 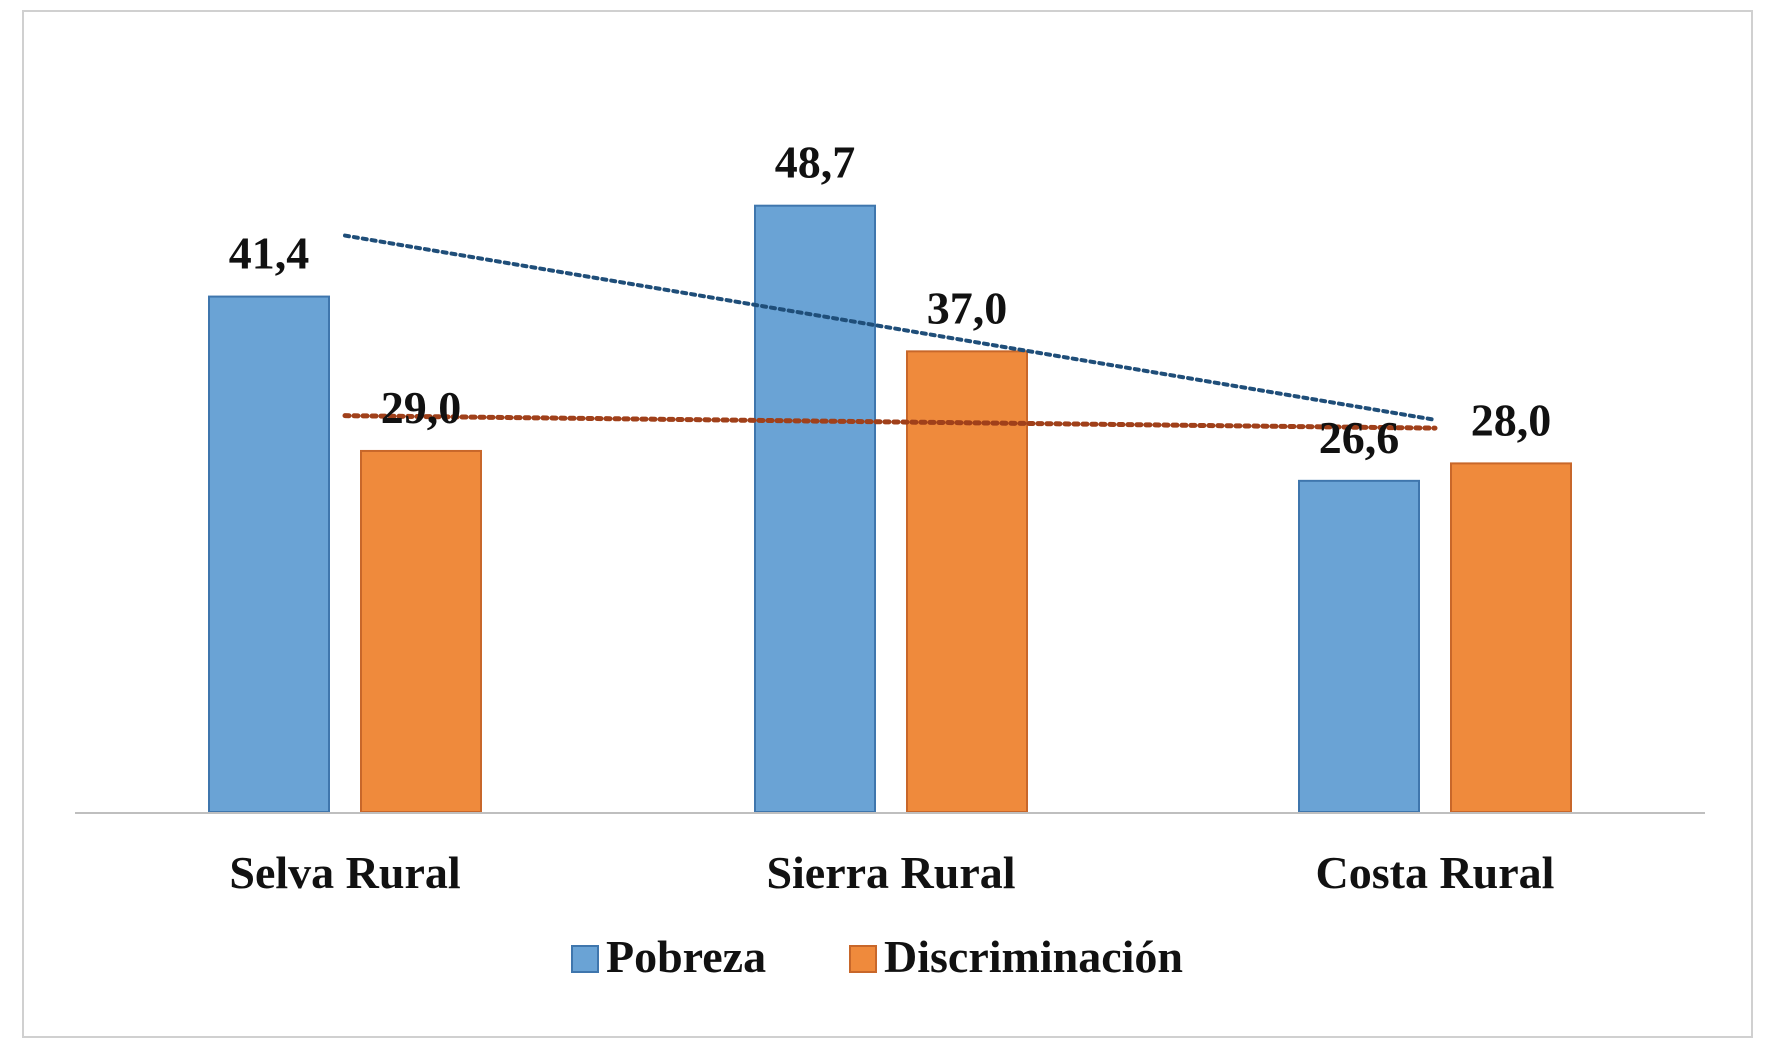 What do you see at coordinates (815, 162) in the screenshot?
I see `data-label-pobreza-1: 48,7` at bounding box center [815, 162].